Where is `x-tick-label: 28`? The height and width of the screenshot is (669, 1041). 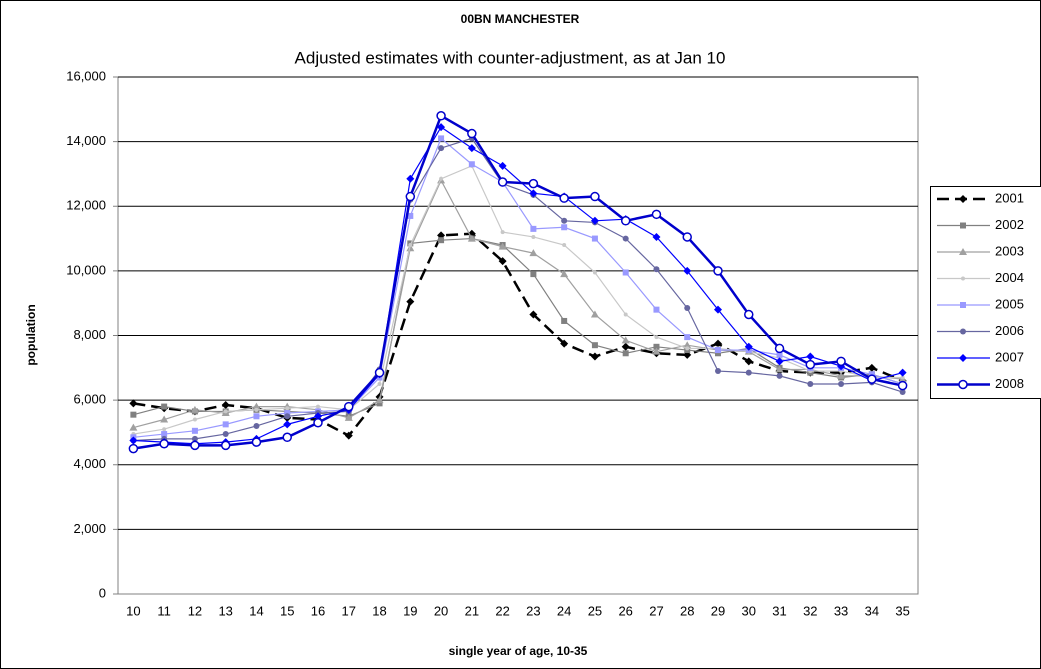
x-tick-label: 28 is located at coordinates (687, 610).